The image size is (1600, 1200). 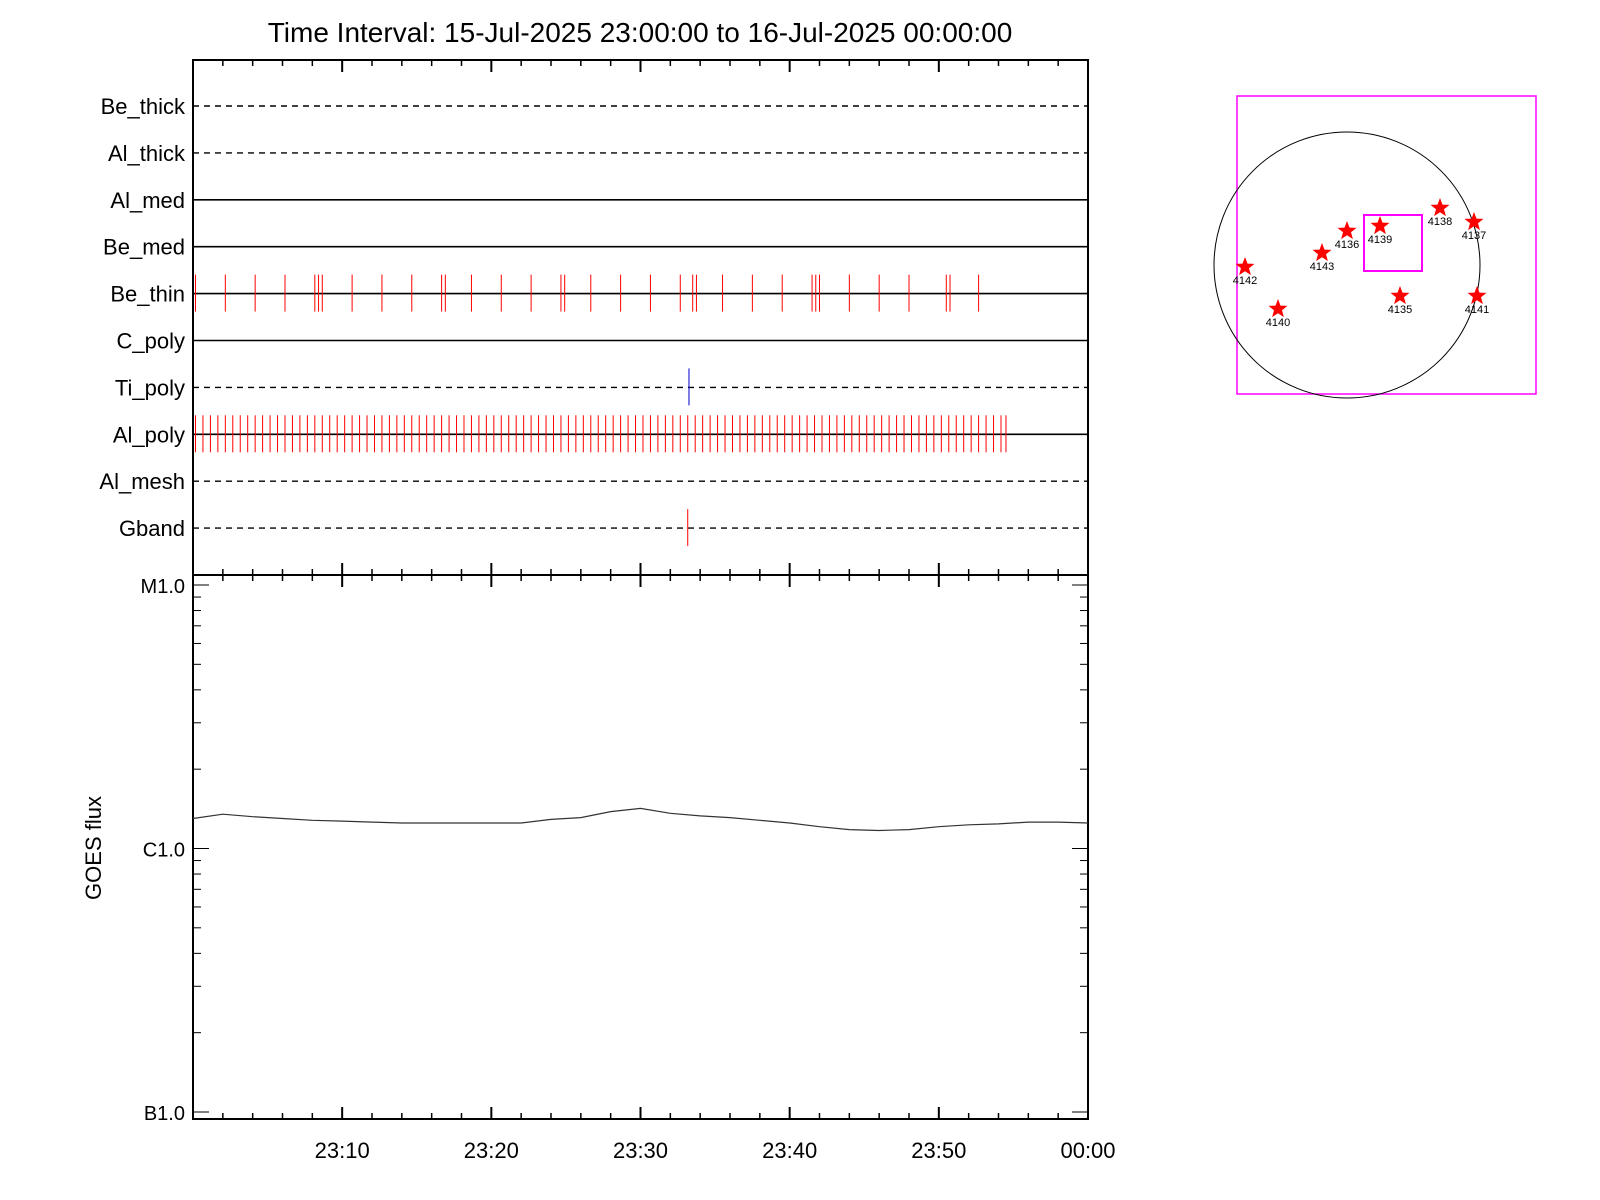 What do you see at coordinates (163, 587) in the screenshot?
I see `y-tick-label: M1.0` at bounding box center [163, 587].